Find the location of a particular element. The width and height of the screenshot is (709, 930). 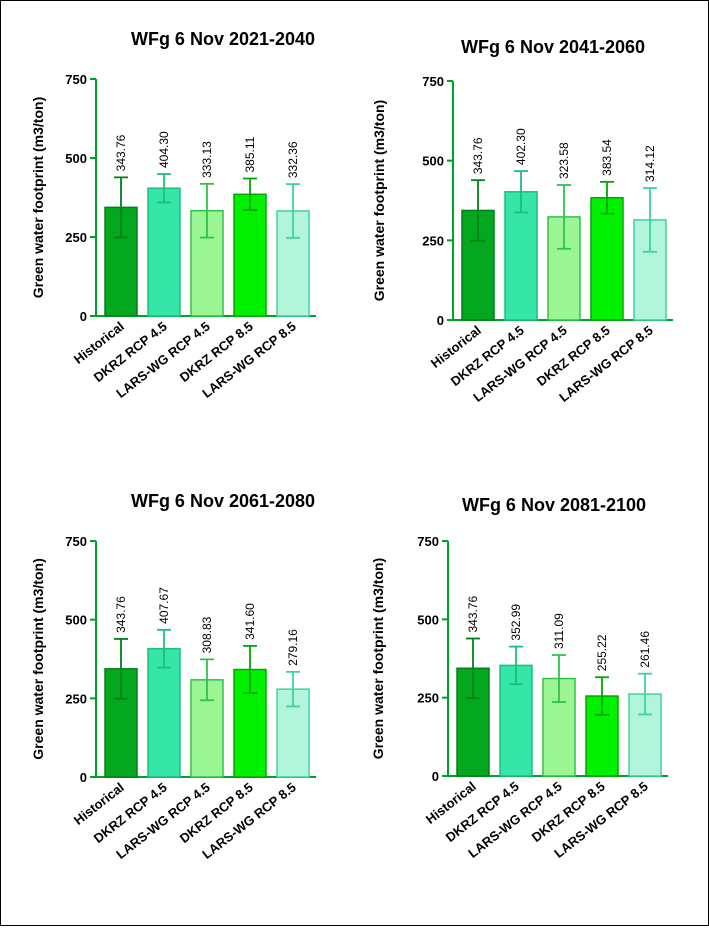

data-label: 333.13 is located at coordinates (207, 159).